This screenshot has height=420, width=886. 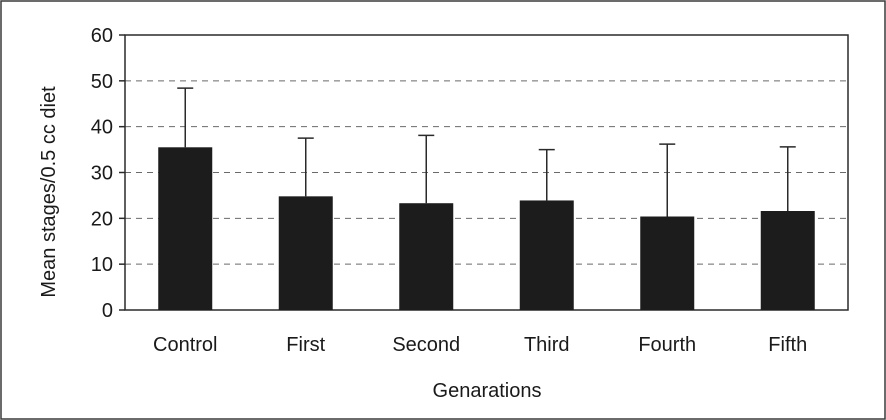 What do you see at coordinates (185, 345) in the screenshot?
I see `x-tick-label: Control` at bounding box center [185, 345].